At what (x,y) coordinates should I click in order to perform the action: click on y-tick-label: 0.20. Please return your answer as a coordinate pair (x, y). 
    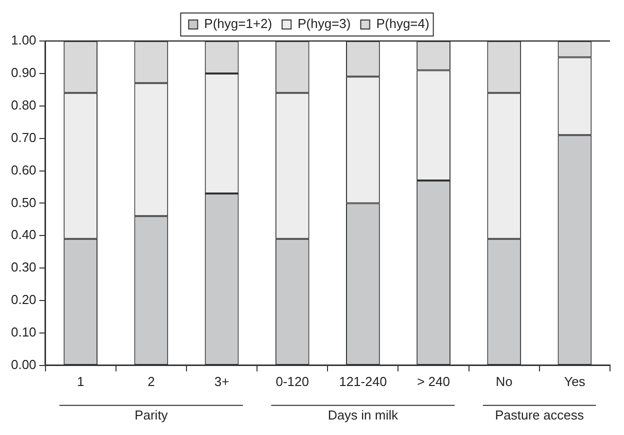
    Looking at the image, I should click on (23, 300).